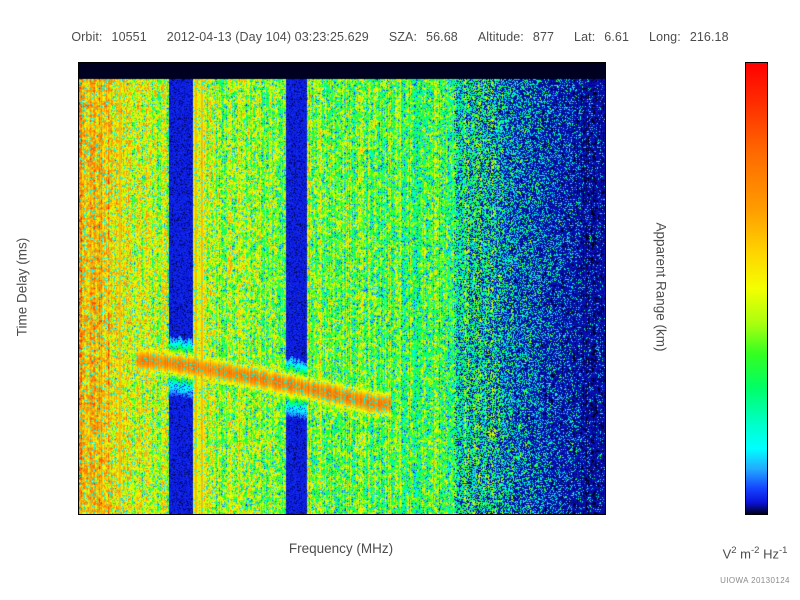  What do you see at coordinates (341, 548) in the screenshot?
I see `x-axis-title: Frequency (MHz)` at bounding box center [341, 548].